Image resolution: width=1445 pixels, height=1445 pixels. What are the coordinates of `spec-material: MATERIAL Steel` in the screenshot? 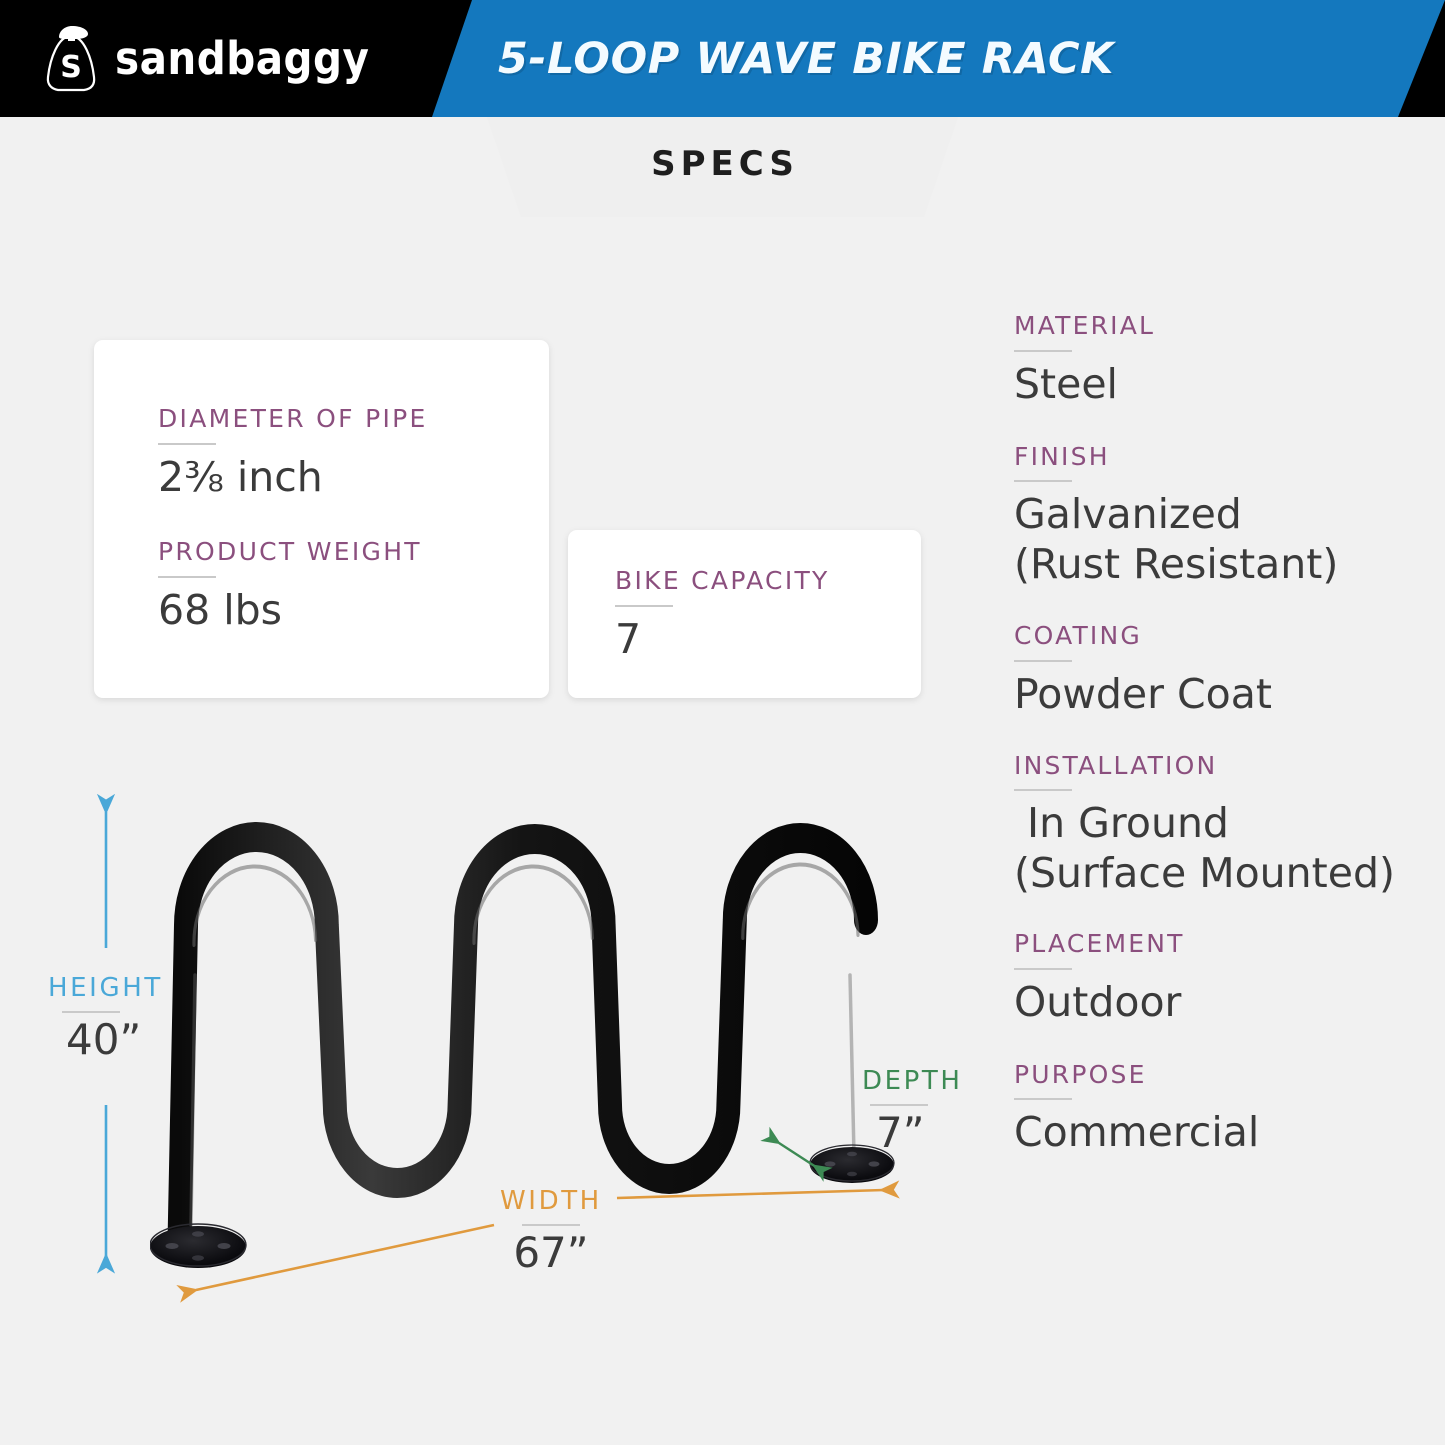 It's located at (1224, 360).